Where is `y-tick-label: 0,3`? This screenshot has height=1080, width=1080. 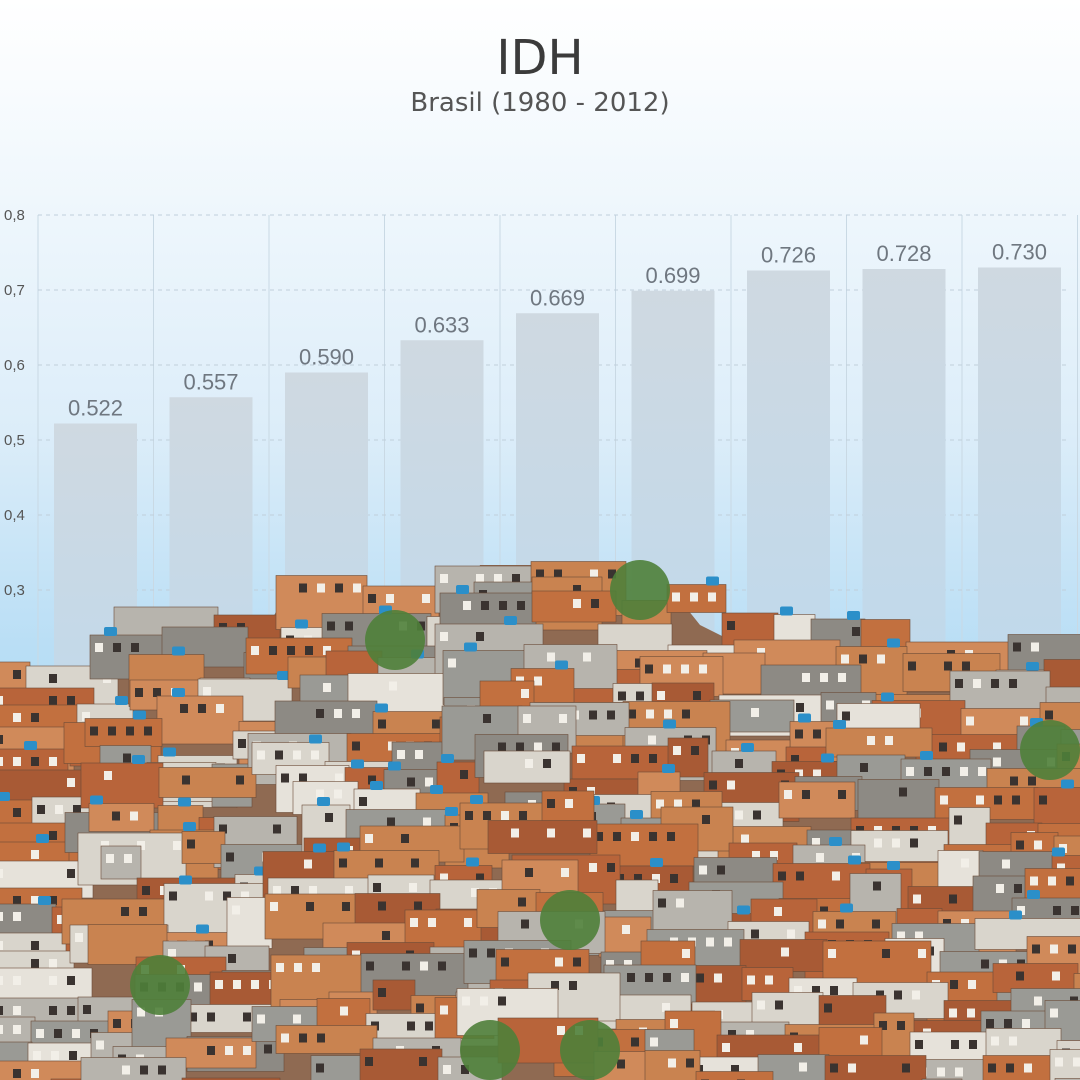 y-tick-label: 0,3 is located at coordinates (14, 590).